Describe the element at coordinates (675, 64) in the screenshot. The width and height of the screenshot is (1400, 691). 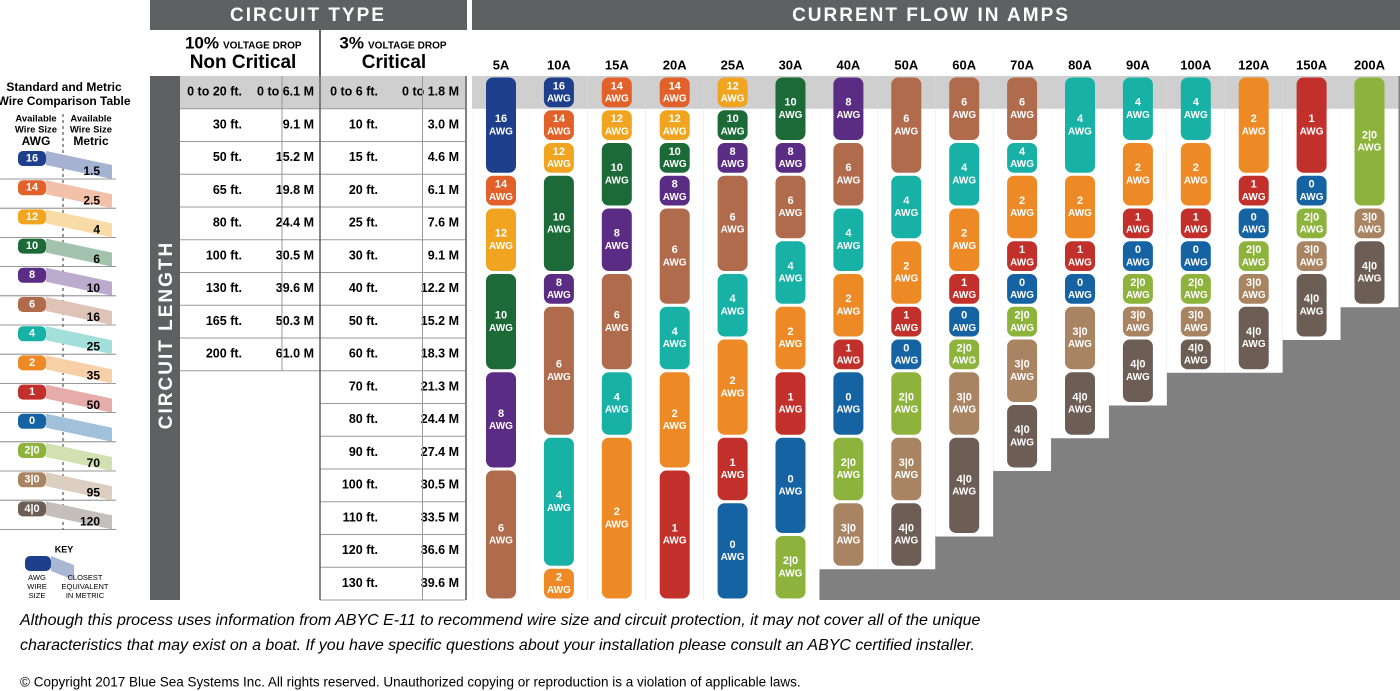
I see `amp-label: 20A` at that location.